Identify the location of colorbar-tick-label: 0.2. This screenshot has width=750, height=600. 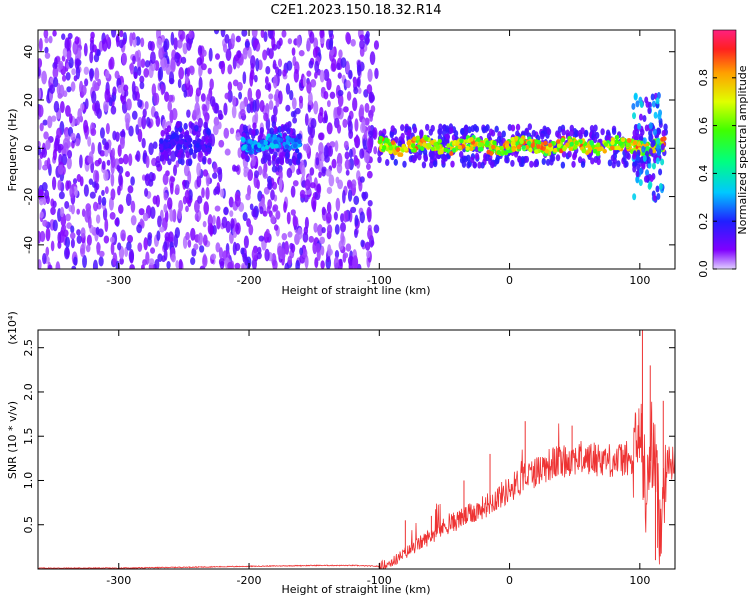
(703, 221).